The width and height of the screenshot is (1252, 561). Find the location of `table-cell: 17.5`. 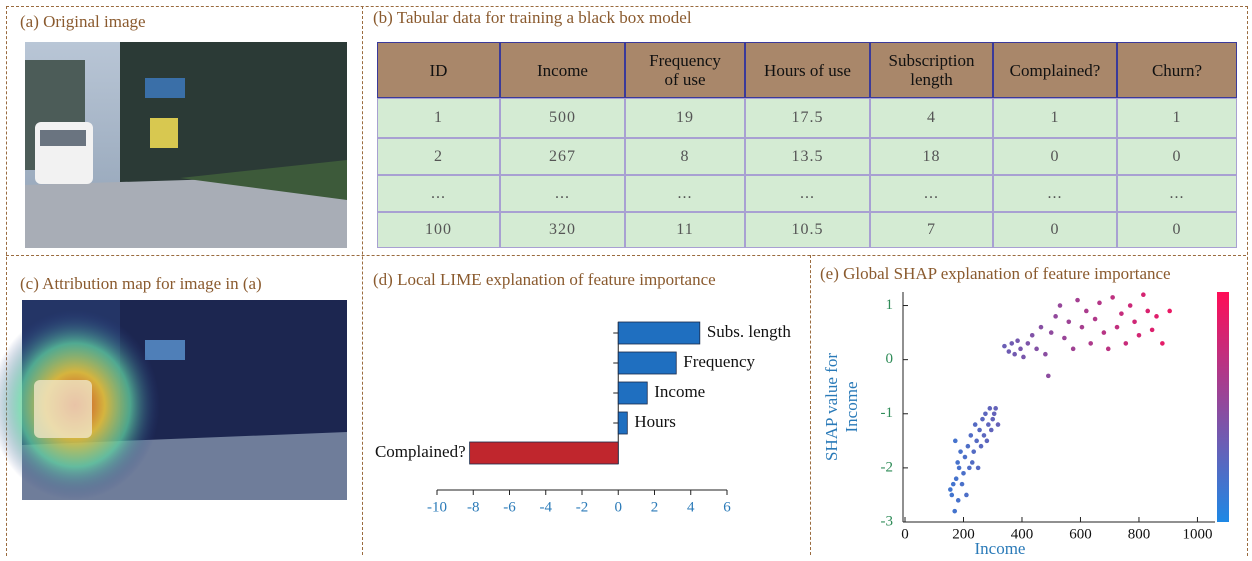

table-cell: 17.5 is located at coordinates (807, 118).